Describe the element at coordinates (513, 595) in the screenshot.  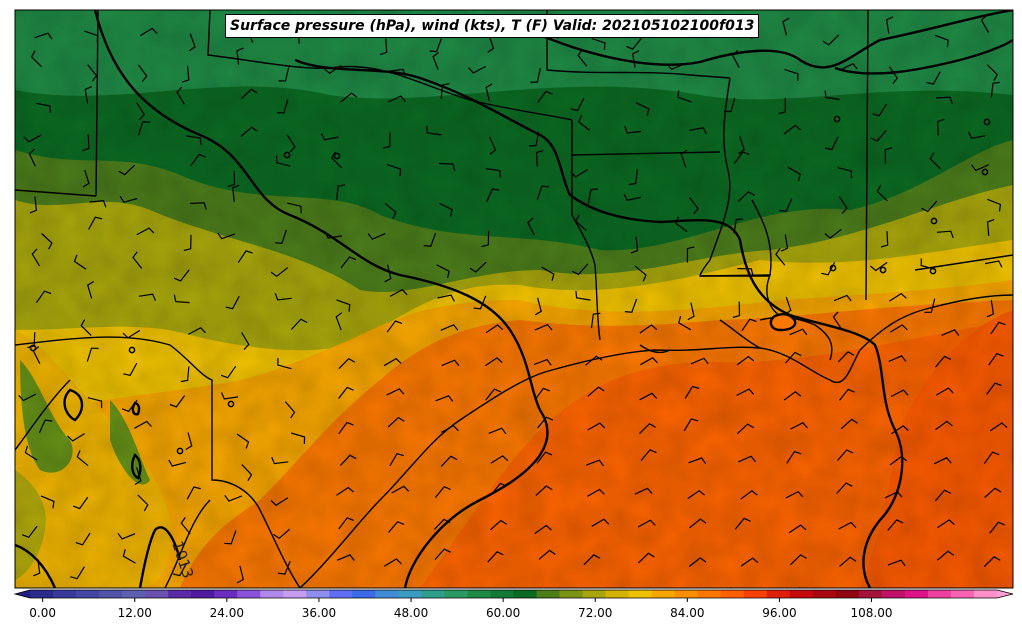
I see `temperature-colorbar` at that location.